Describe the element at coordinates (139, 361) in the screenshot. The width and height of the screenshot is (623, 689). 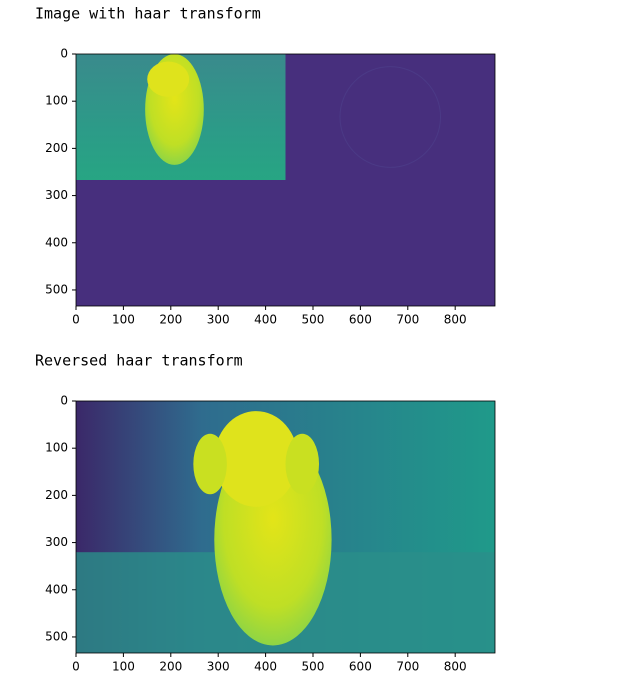
I see `output-caption: Reversed haar transform` at that location.